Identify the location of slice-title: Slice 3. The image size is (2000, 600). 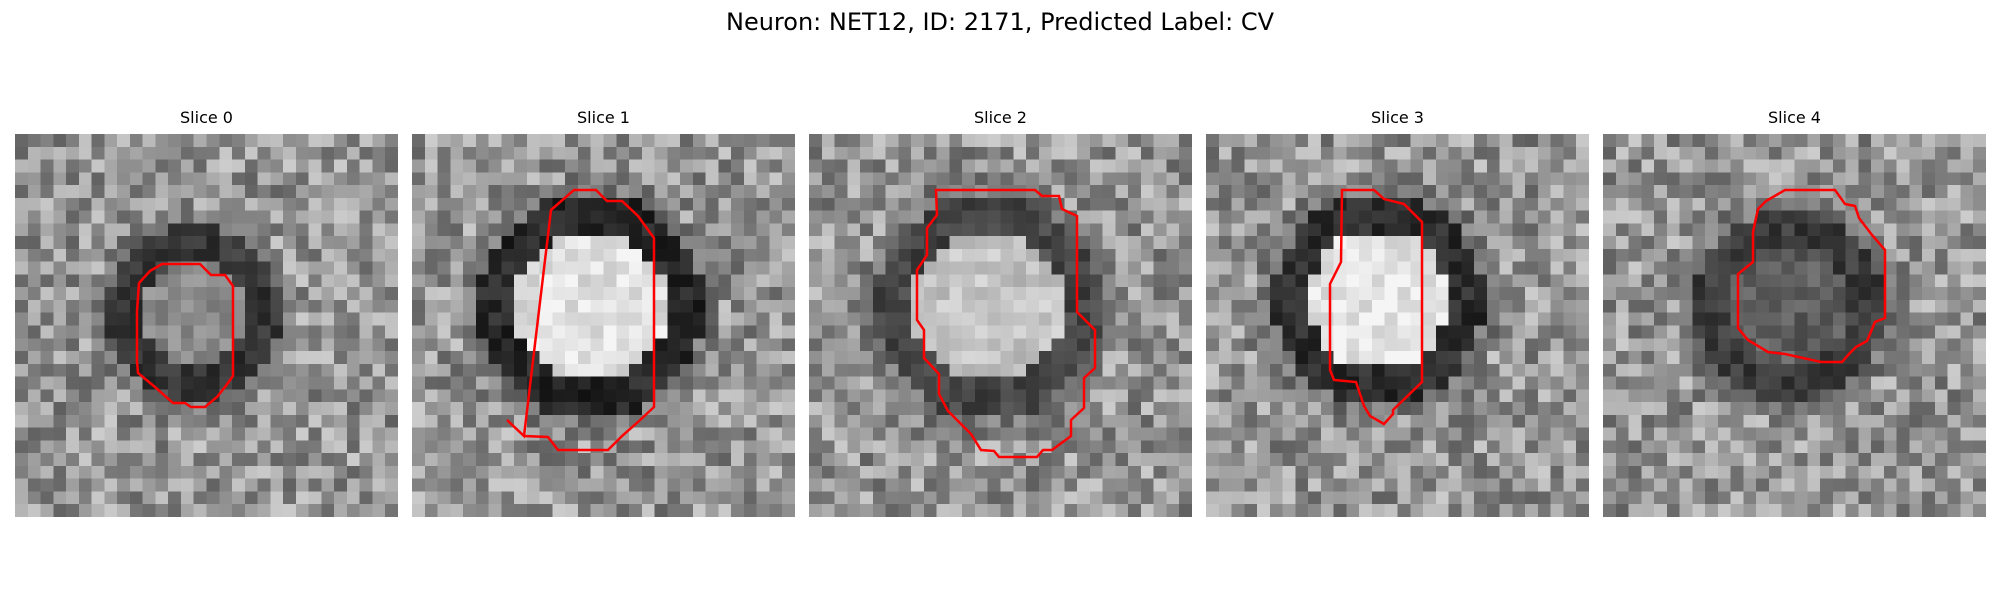
(1397, 117).